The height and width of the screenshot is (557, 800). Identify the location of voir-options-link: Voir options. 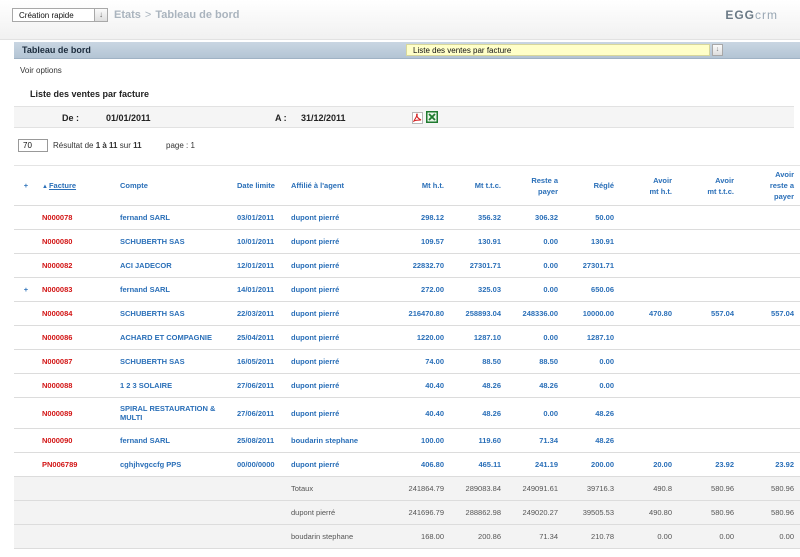
(41, 70).